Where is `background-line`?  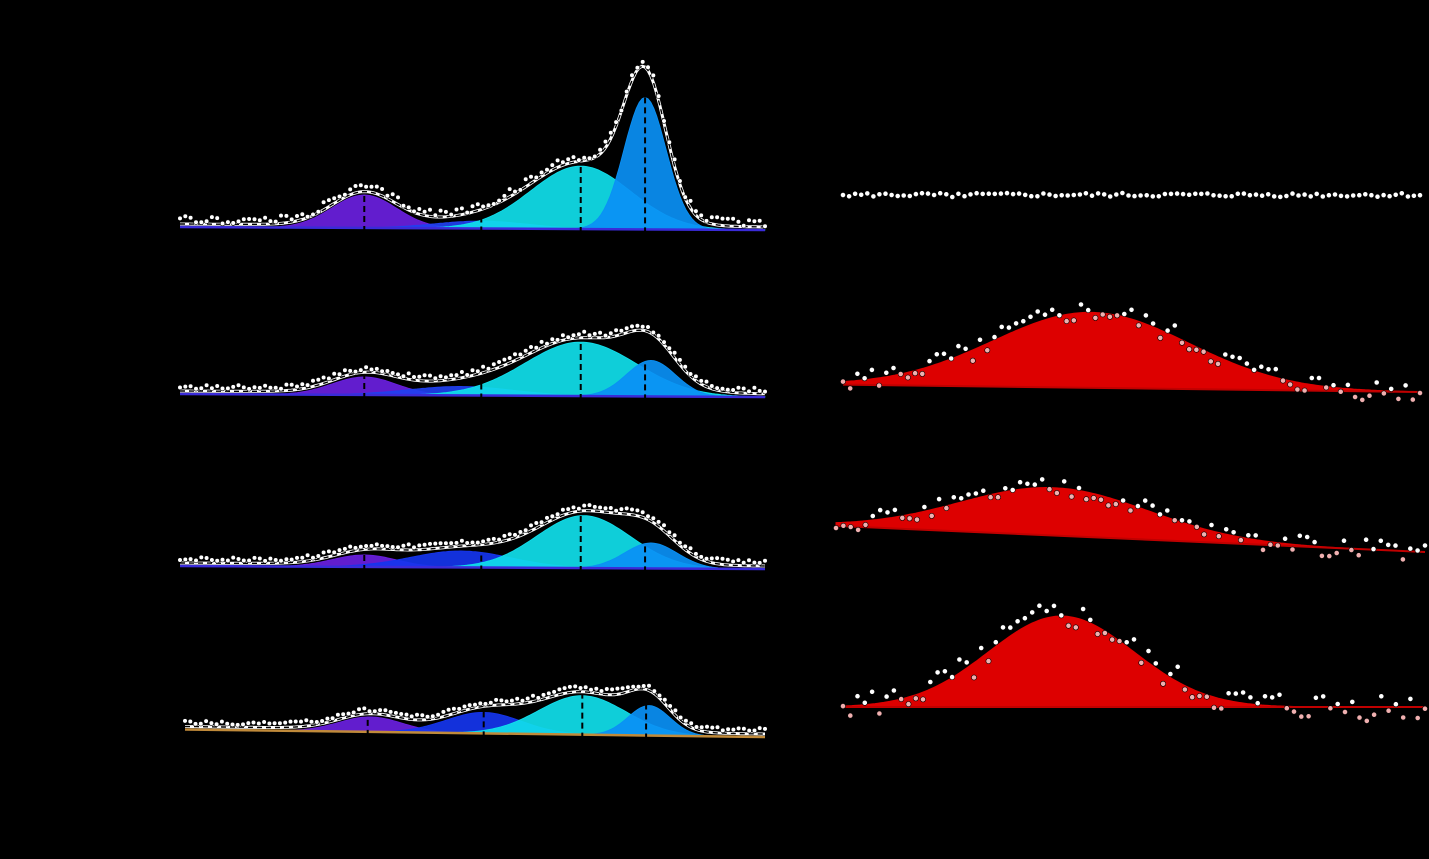
background-line is located at coordinates (472, 567).